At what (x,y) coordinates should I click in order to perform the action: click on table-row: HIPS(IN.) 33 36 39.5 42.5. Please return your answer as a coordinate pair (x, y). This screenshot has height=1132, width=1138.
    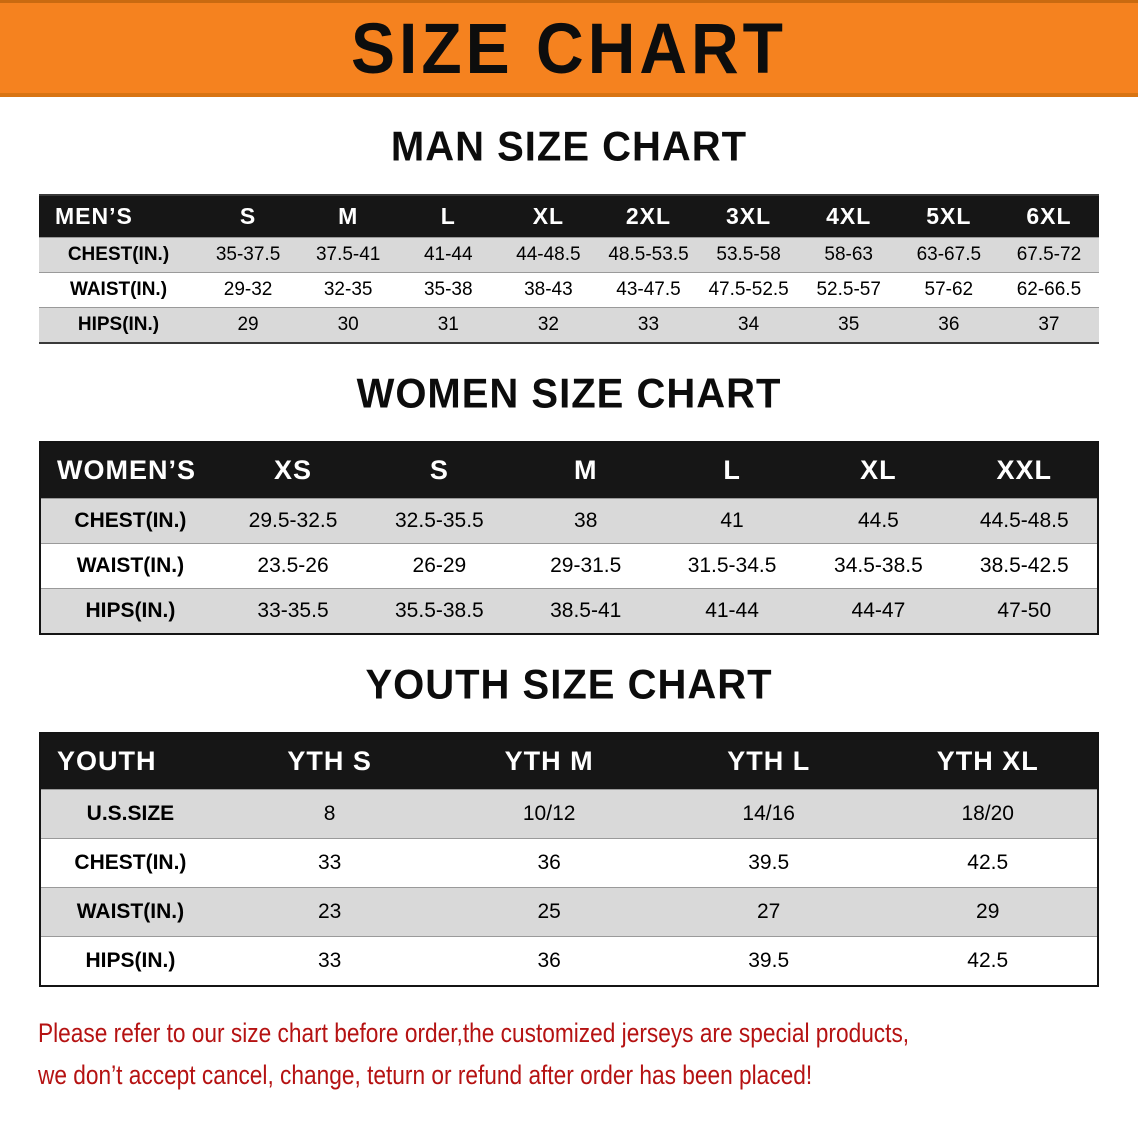
    Looking at the image, I should click on (569, 961).